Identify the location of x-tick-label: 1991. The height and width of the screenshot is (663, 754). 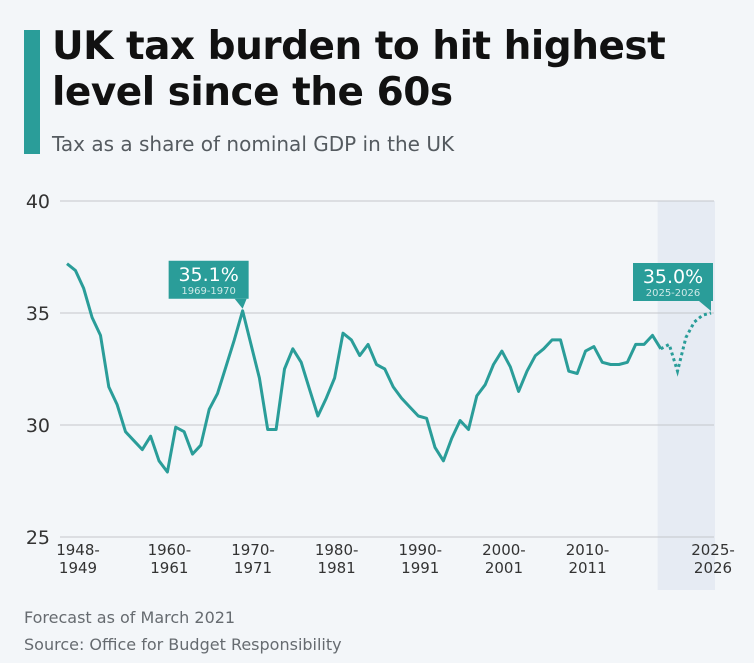
(420, 568).